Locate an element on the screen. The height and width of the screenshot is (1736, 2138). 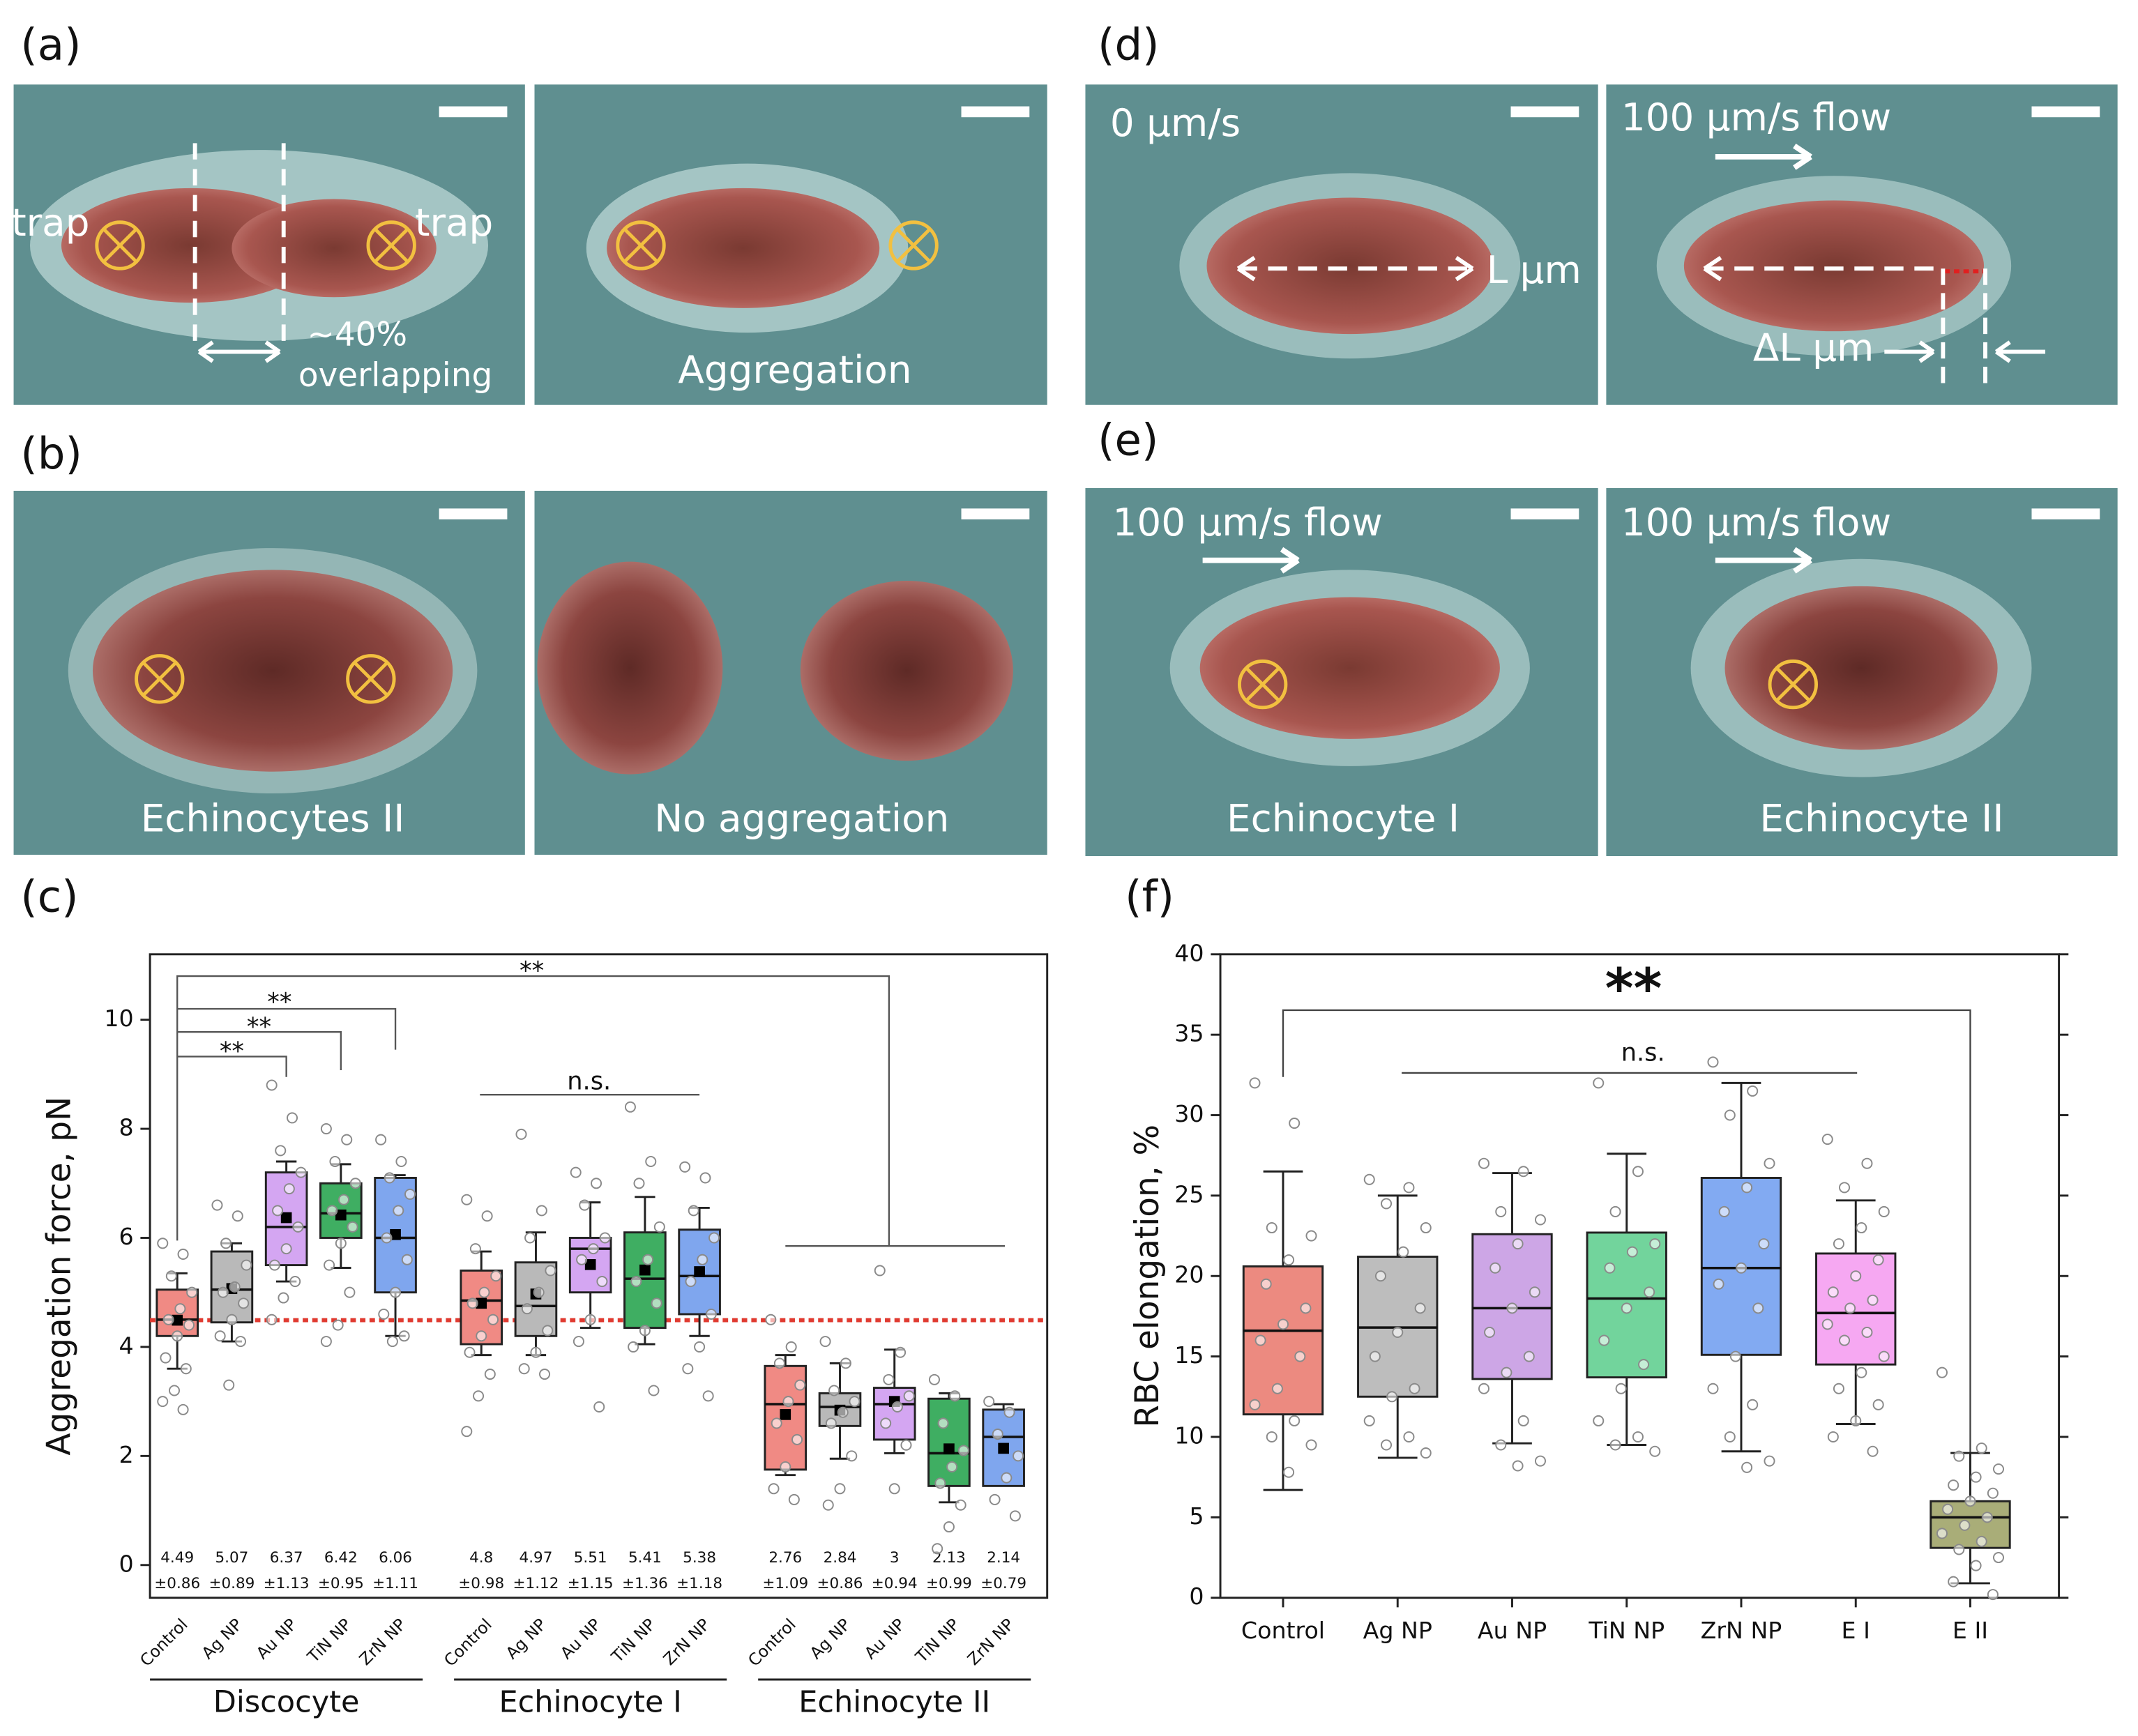
image-text: Echinocytes II is located at coordinates (273, 818).